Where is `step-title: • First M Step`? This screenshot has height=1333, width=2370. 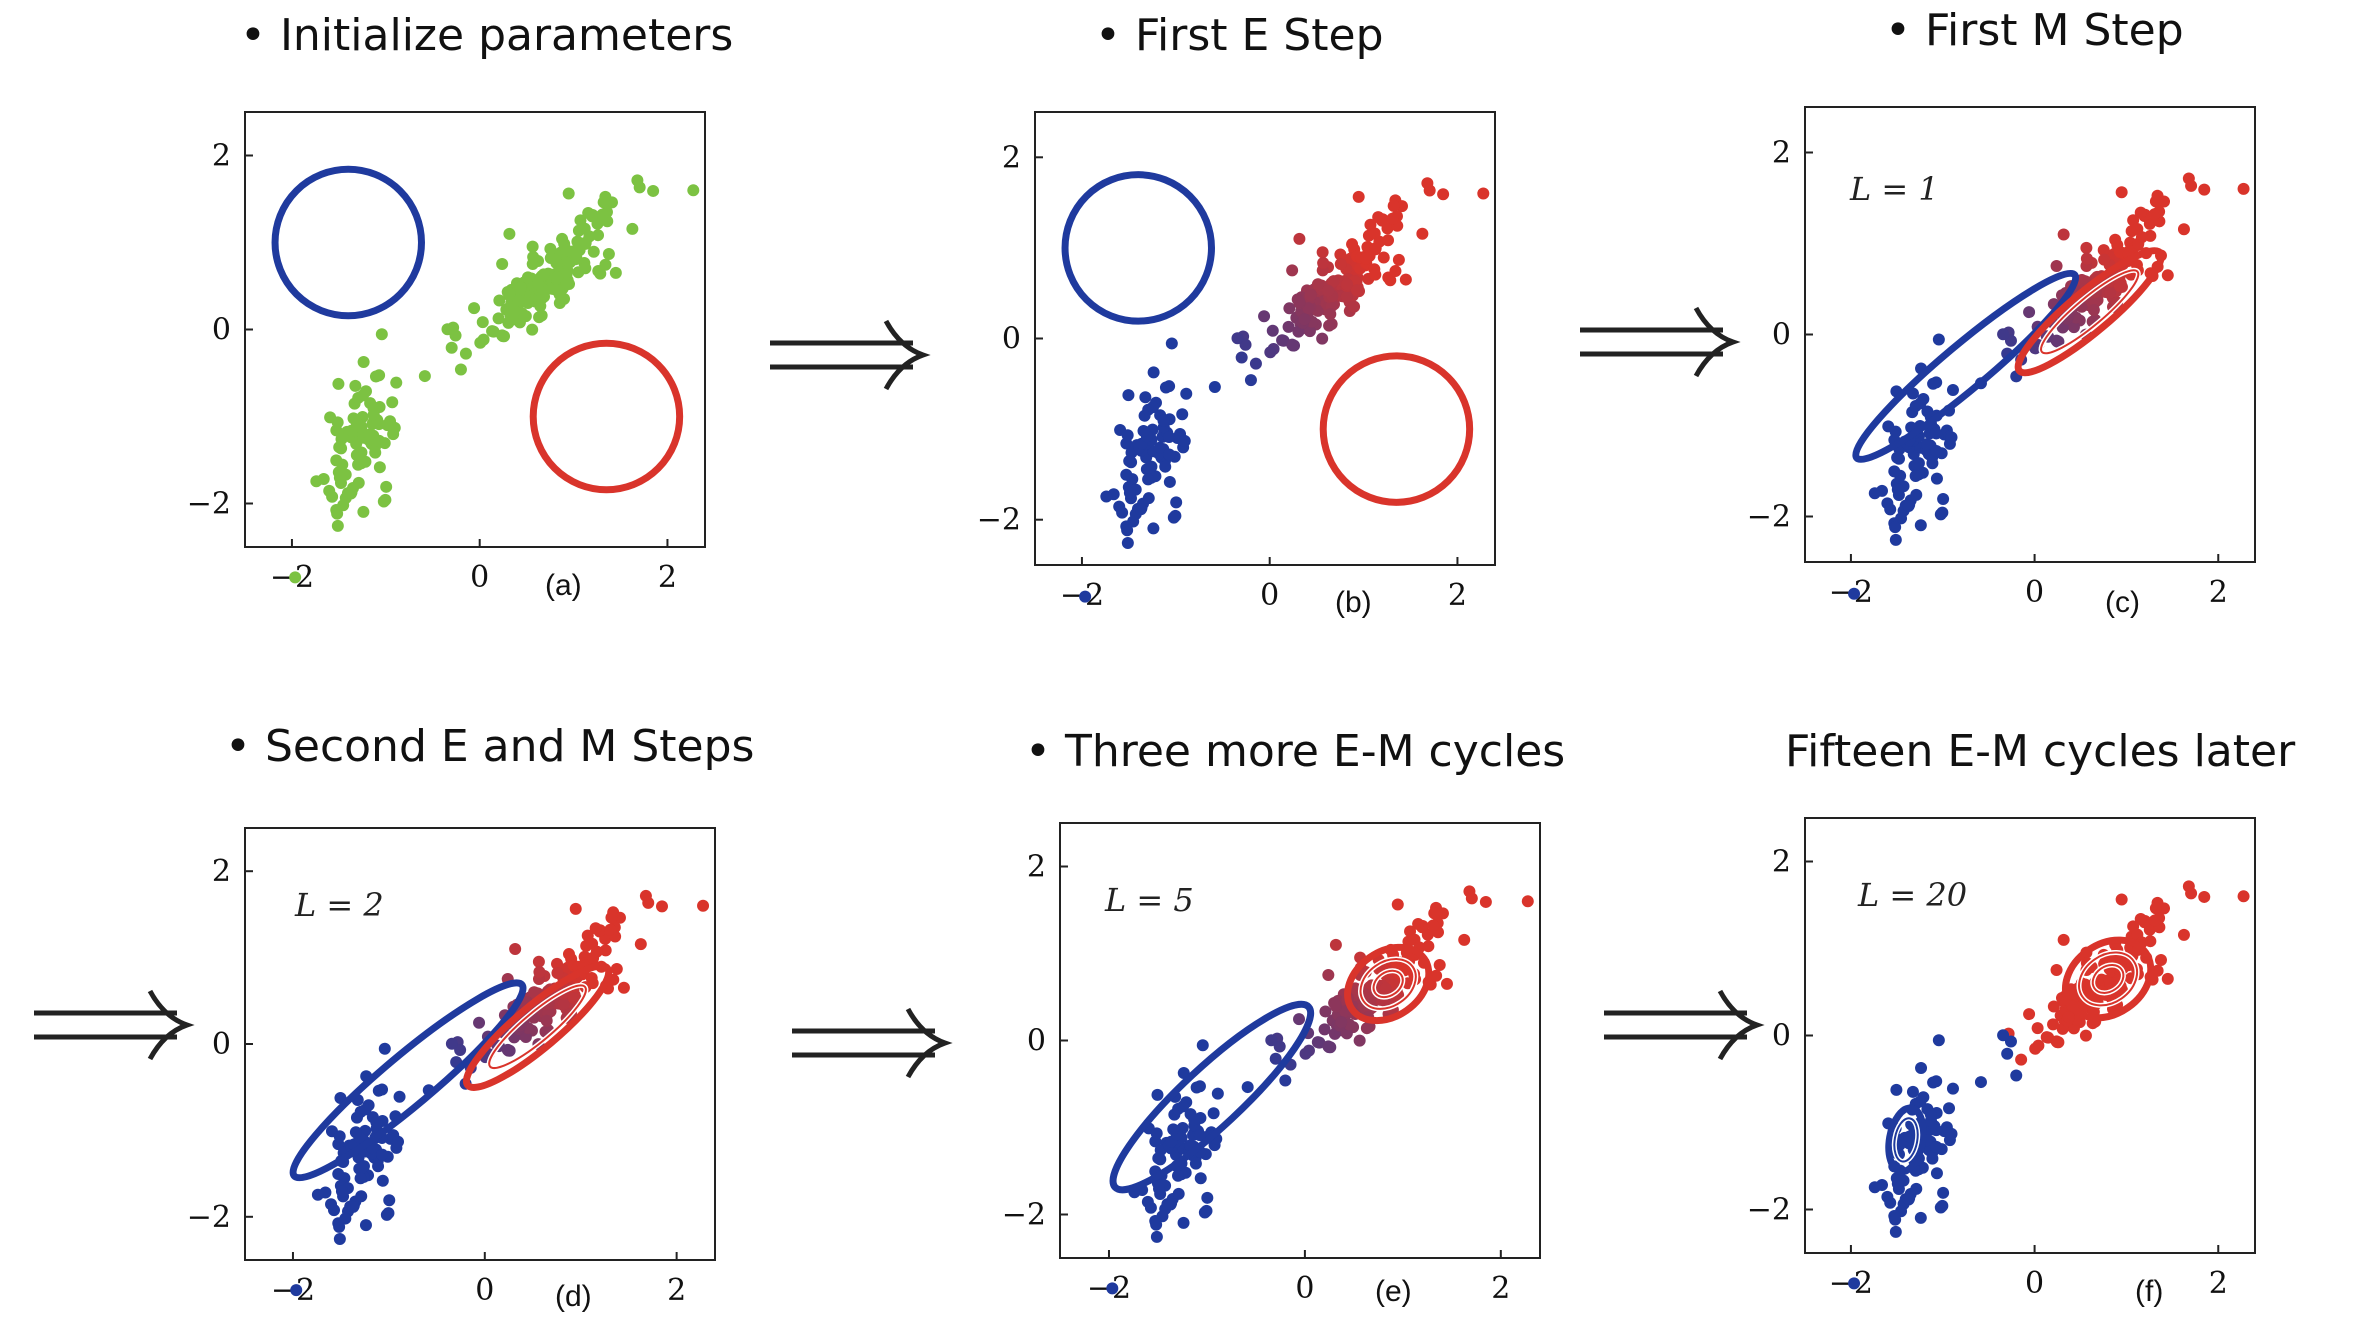
step-title: • First M Step is located at coordinates (2034, 30).